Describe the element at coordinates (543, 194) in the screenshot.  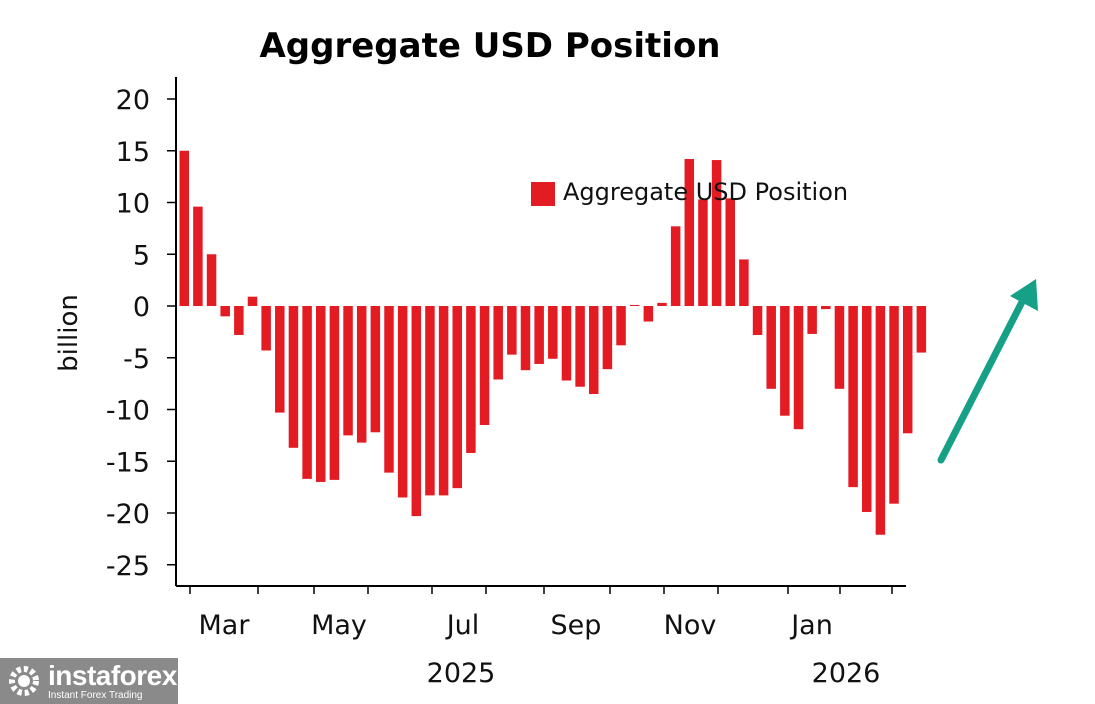
I see `legend-swatch` at that location.